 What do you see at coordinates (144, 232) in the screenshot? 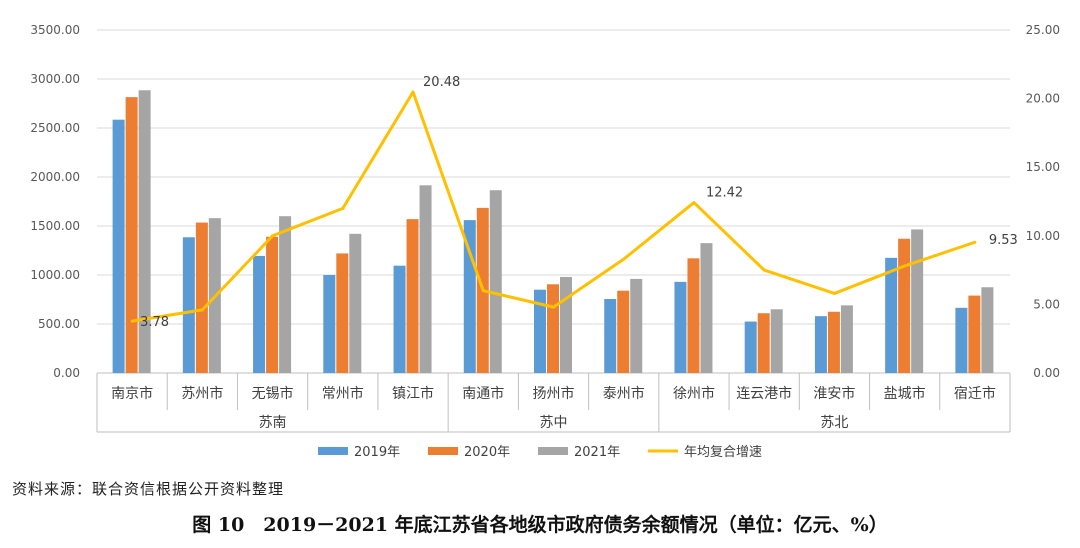
I see `bar-2021年-南京市` at bounding box center [144, 232].